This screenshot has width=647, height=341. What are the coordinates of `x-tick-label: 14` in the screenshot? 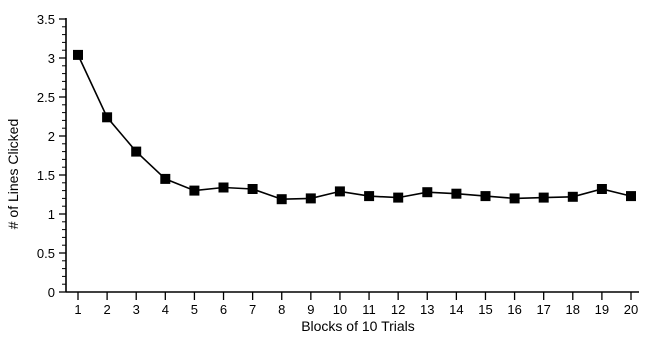 It's located at (456, 309).